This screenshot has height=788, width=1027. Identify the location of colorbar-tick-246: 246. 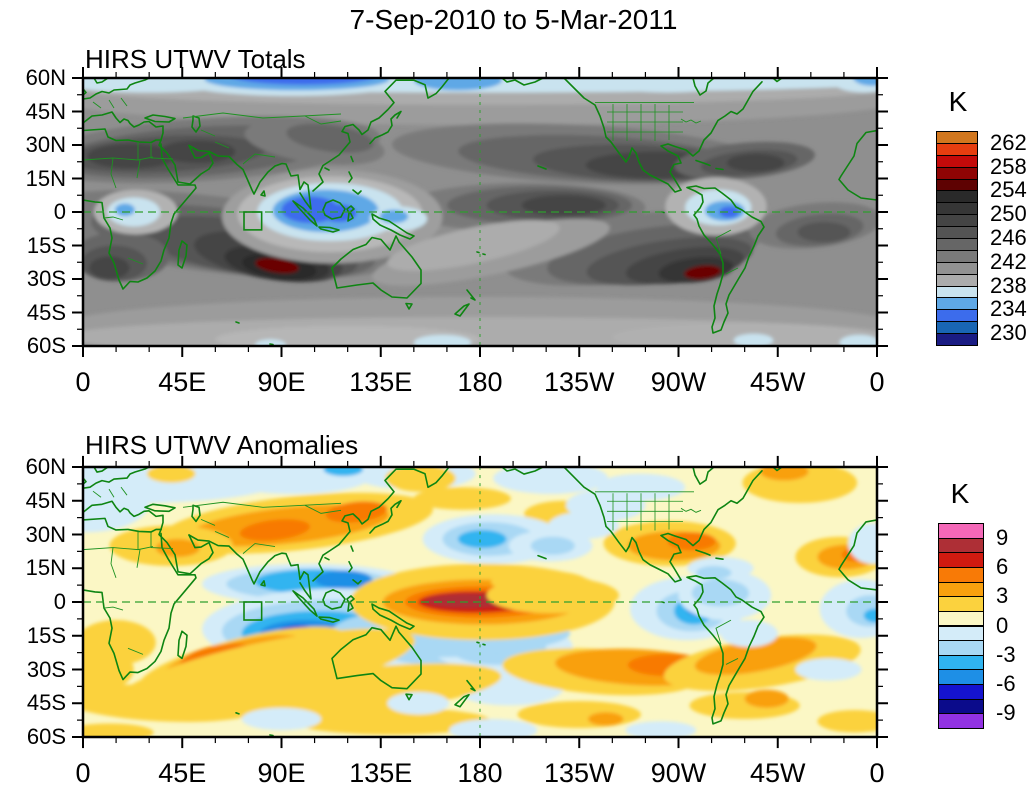
(1008, 237).